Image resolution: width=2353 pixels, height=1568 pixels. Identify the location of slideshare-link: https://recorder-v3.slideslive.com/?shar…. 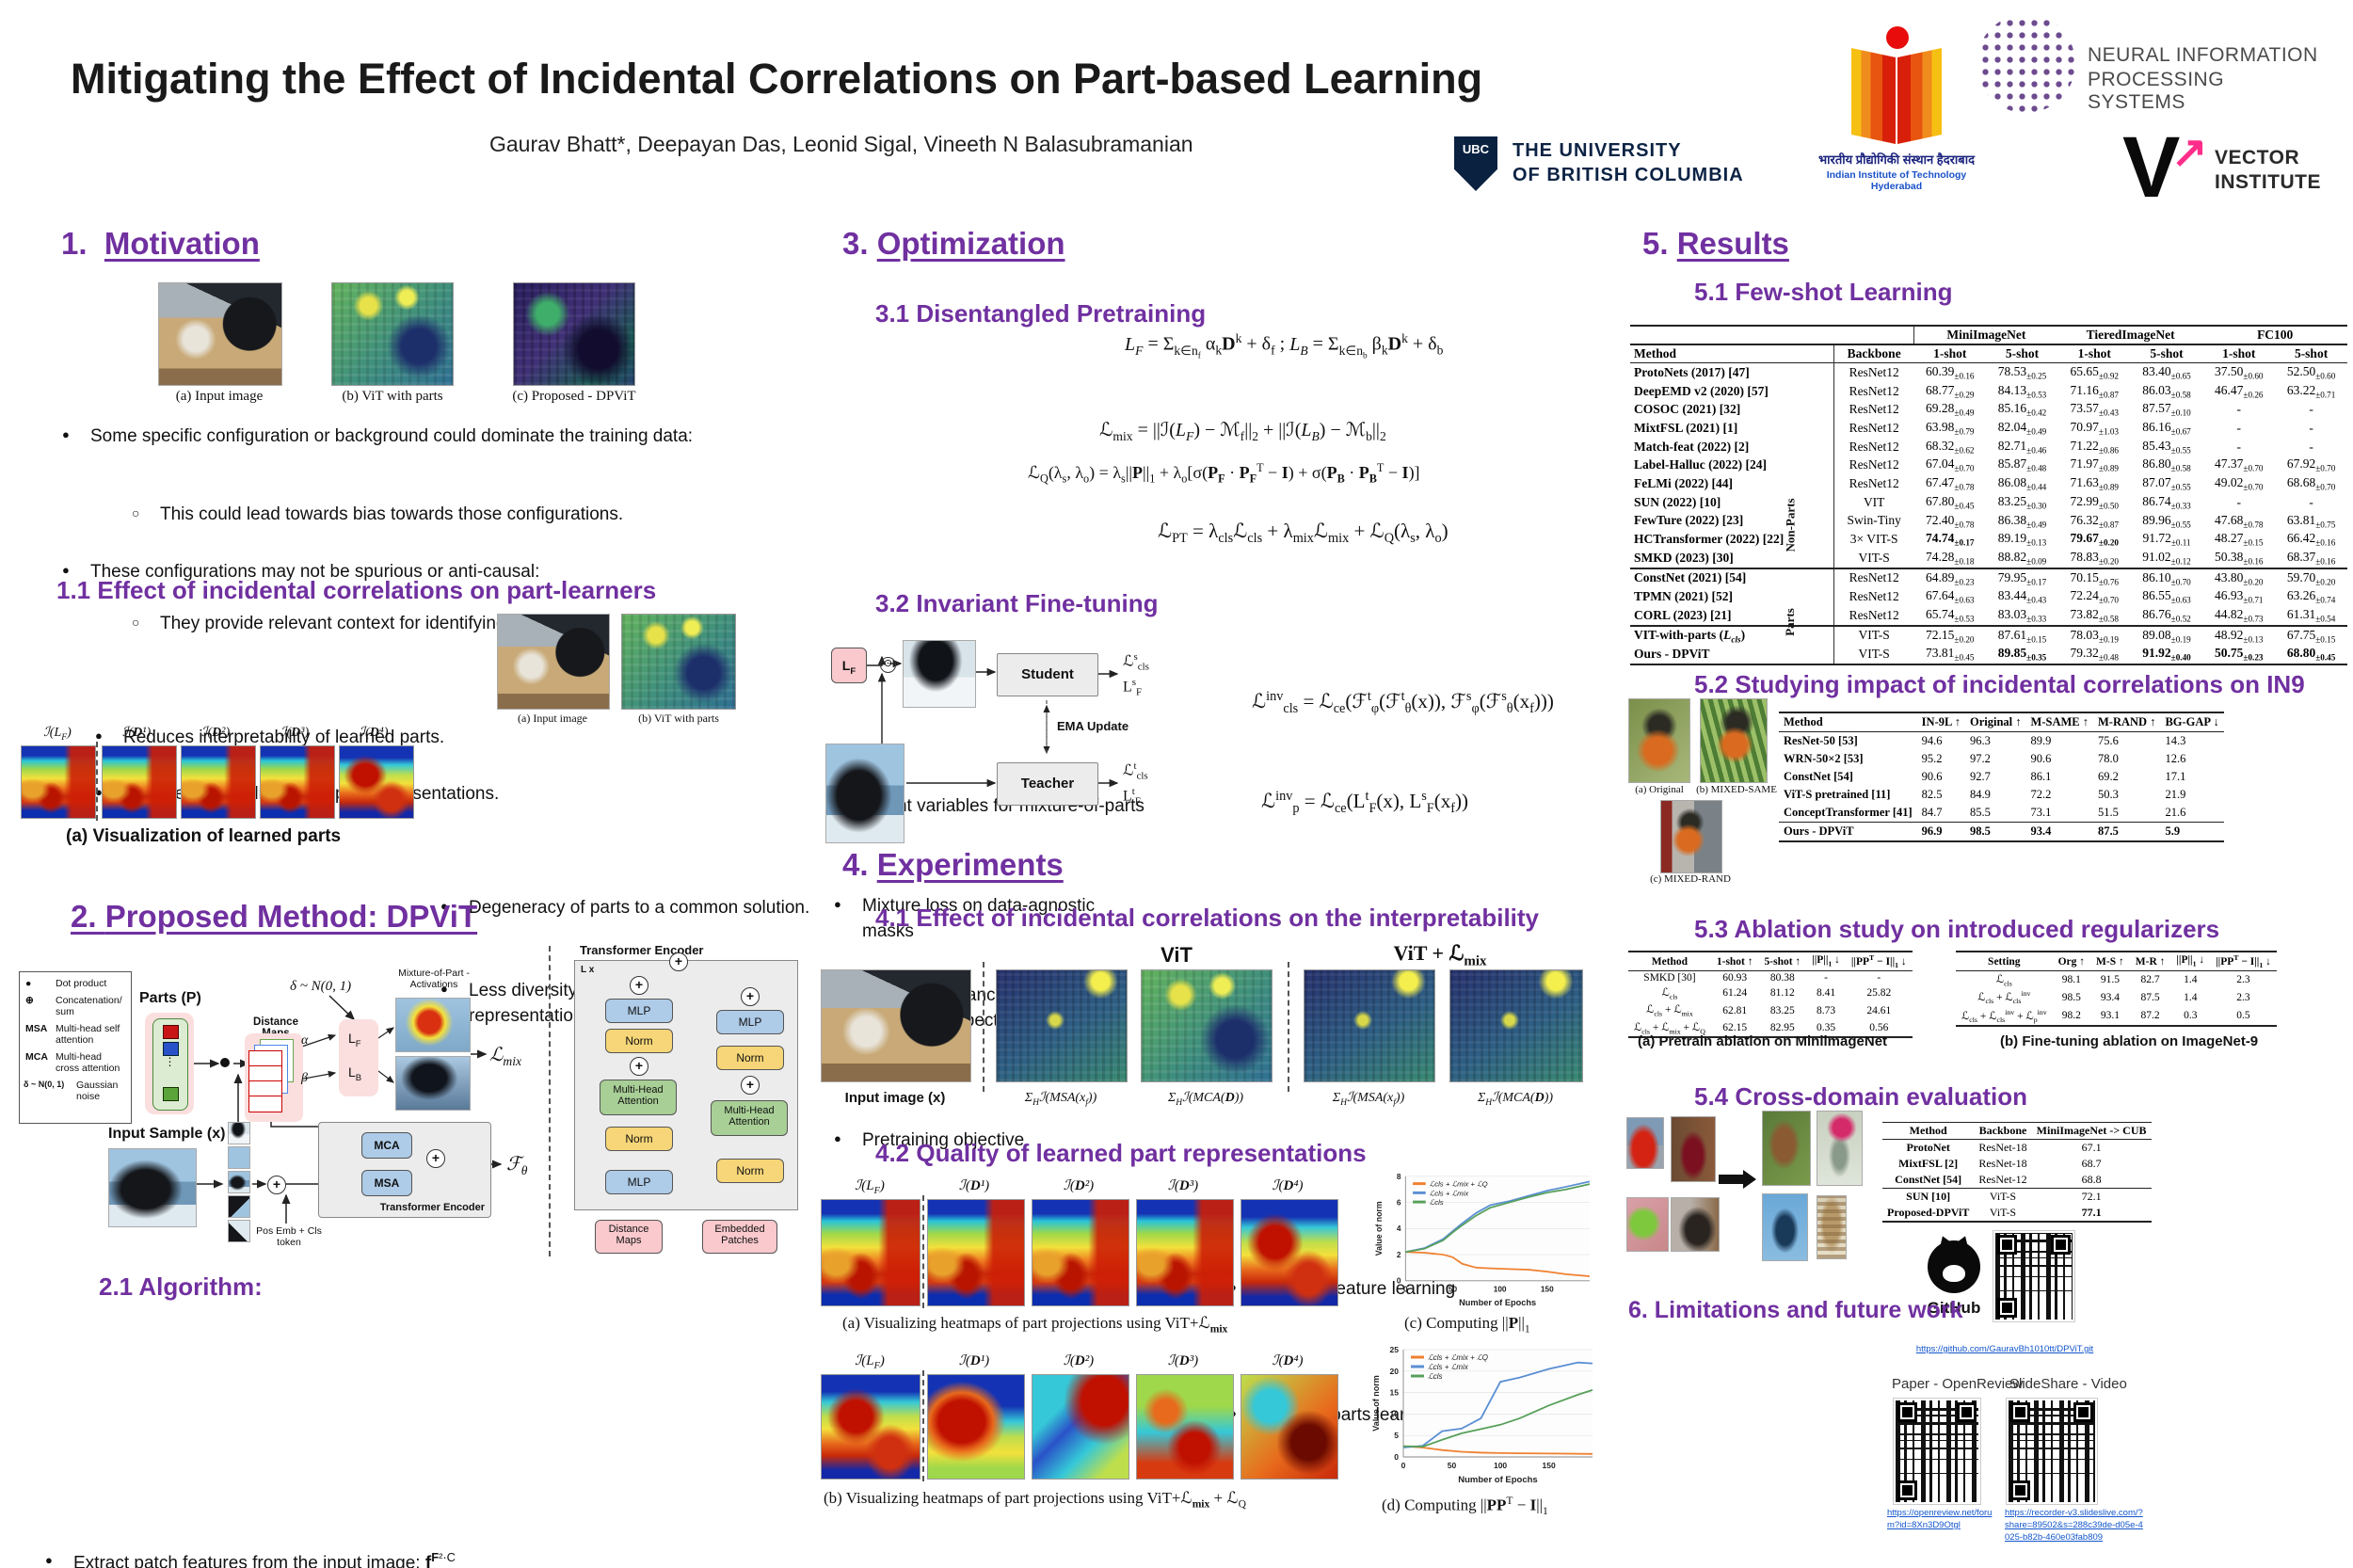
(2074, 1525).